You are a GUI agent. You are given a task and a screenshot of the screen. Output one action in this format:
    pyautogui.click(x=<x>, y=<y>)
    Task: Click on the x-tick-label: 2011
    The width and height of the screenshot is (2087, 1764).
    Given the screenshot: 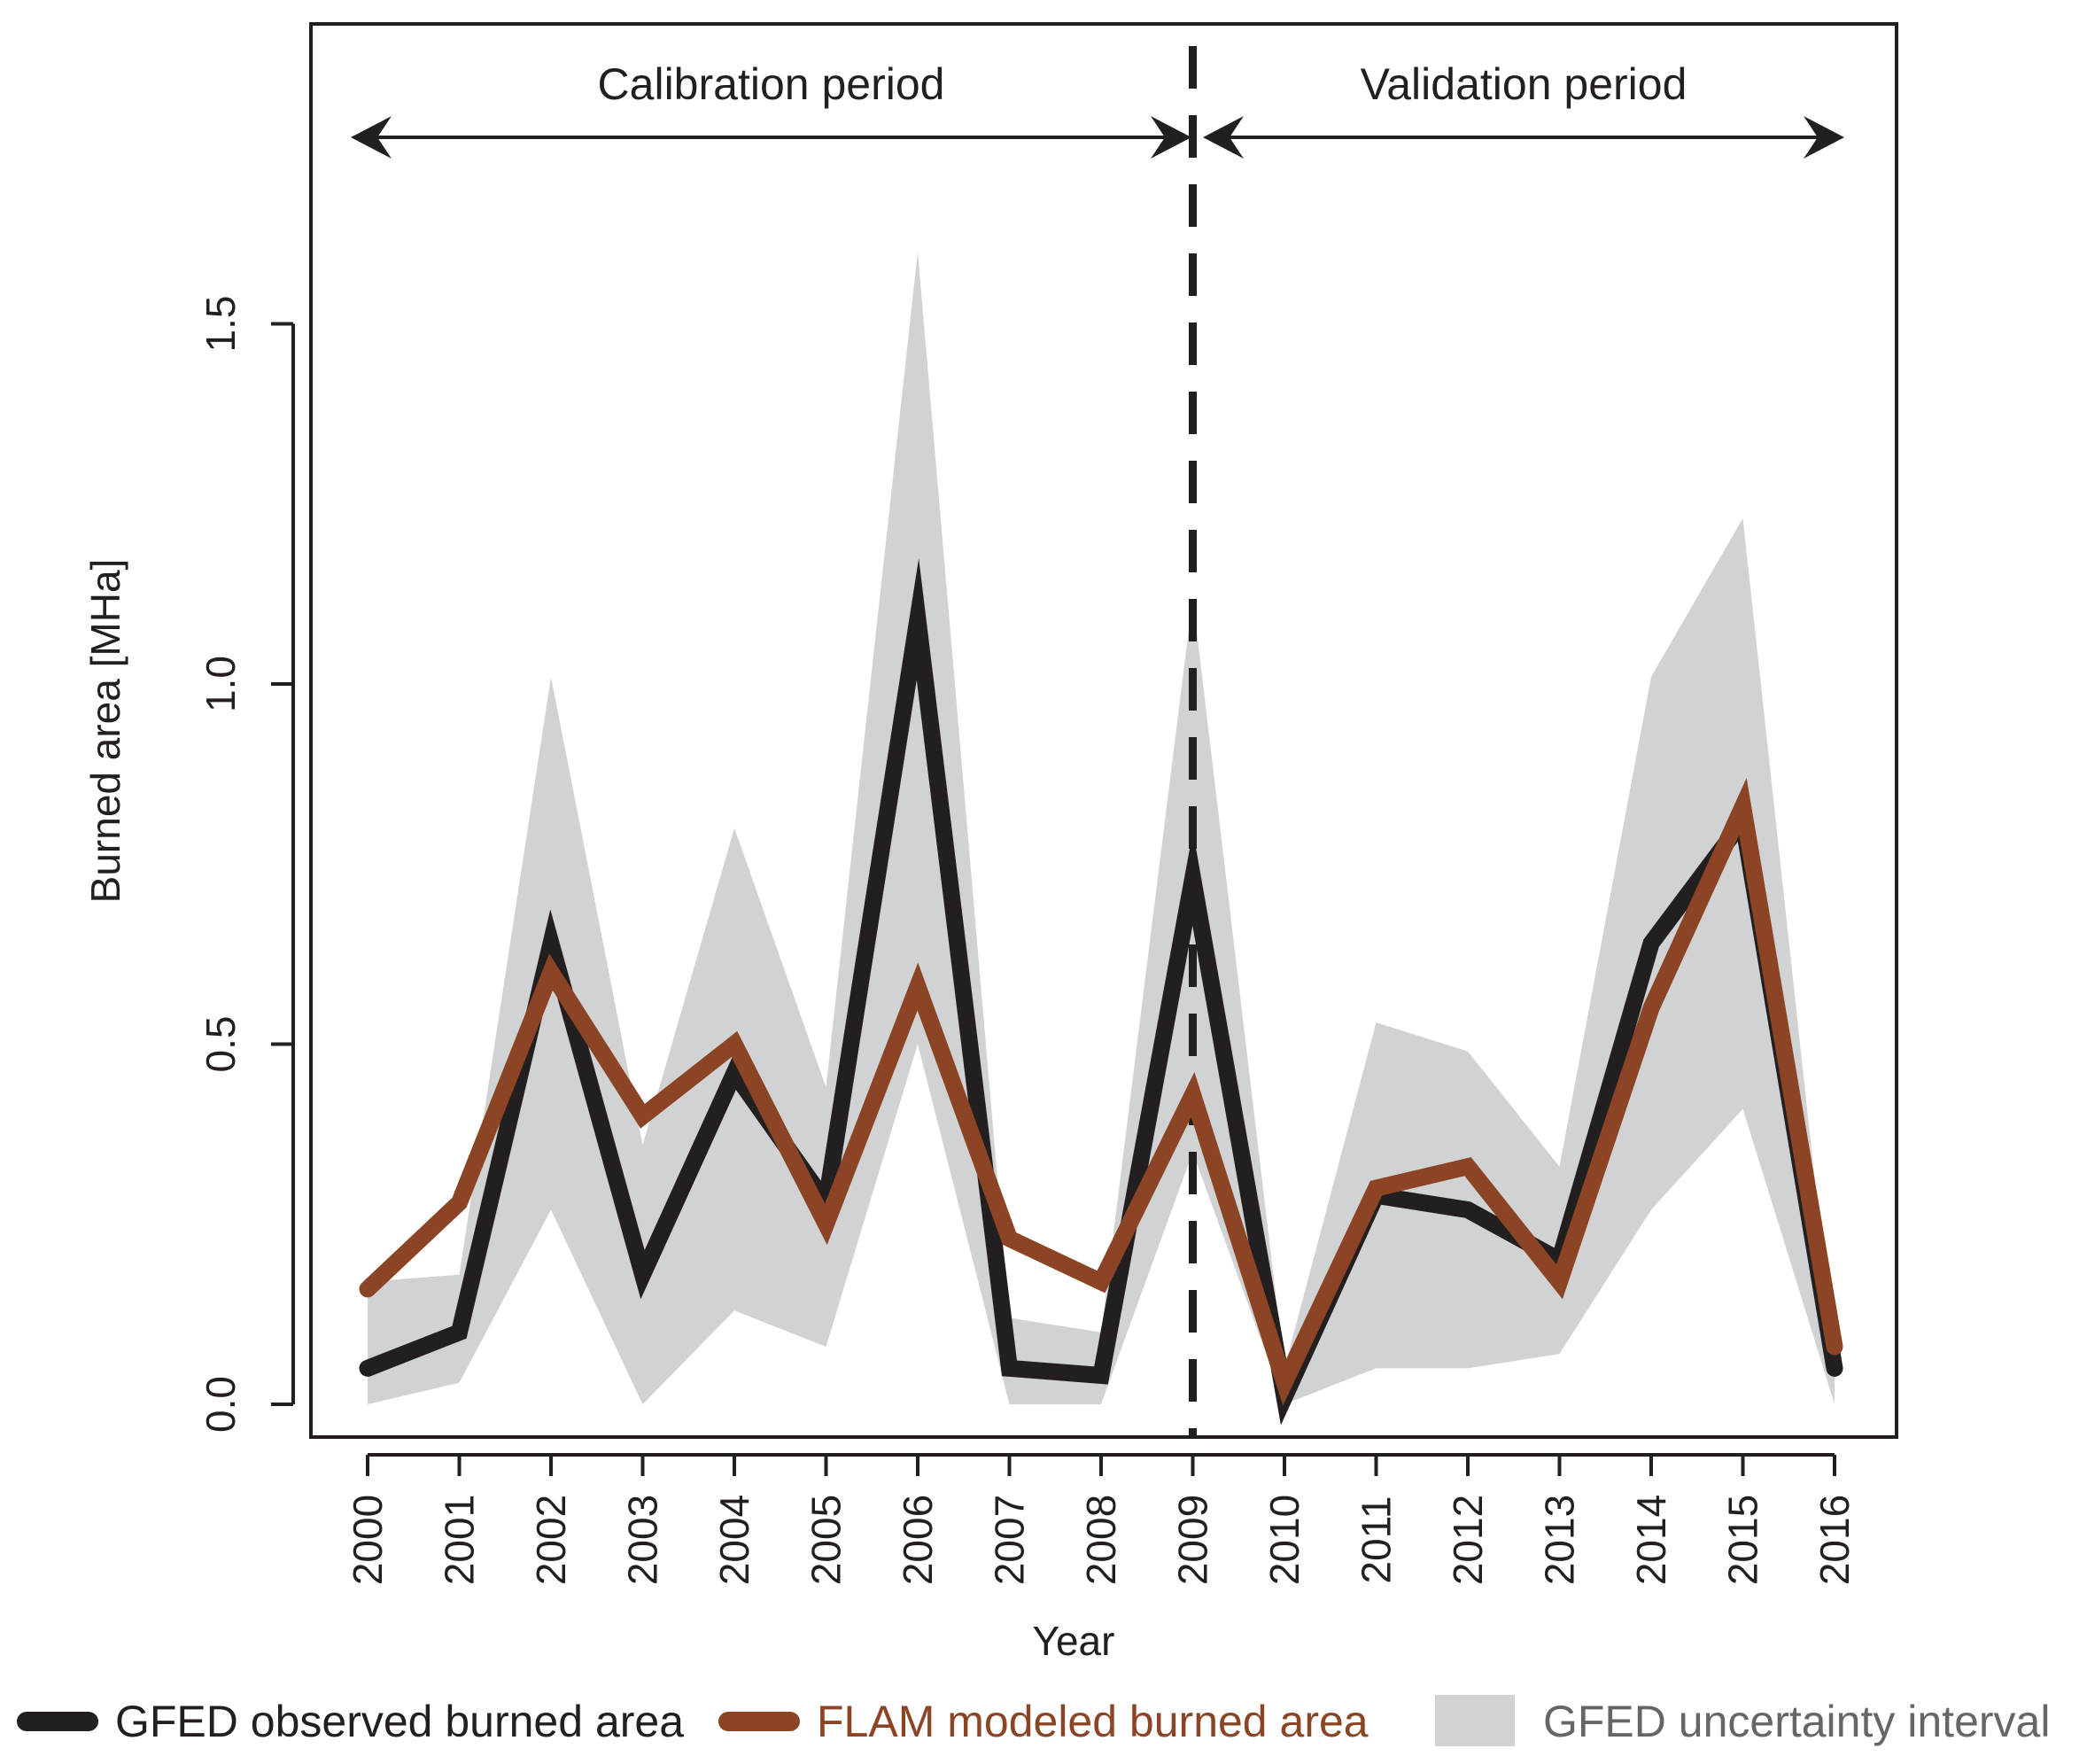 What is the action you would take?
    pyautogui.click(x=1377, y=1540)
    